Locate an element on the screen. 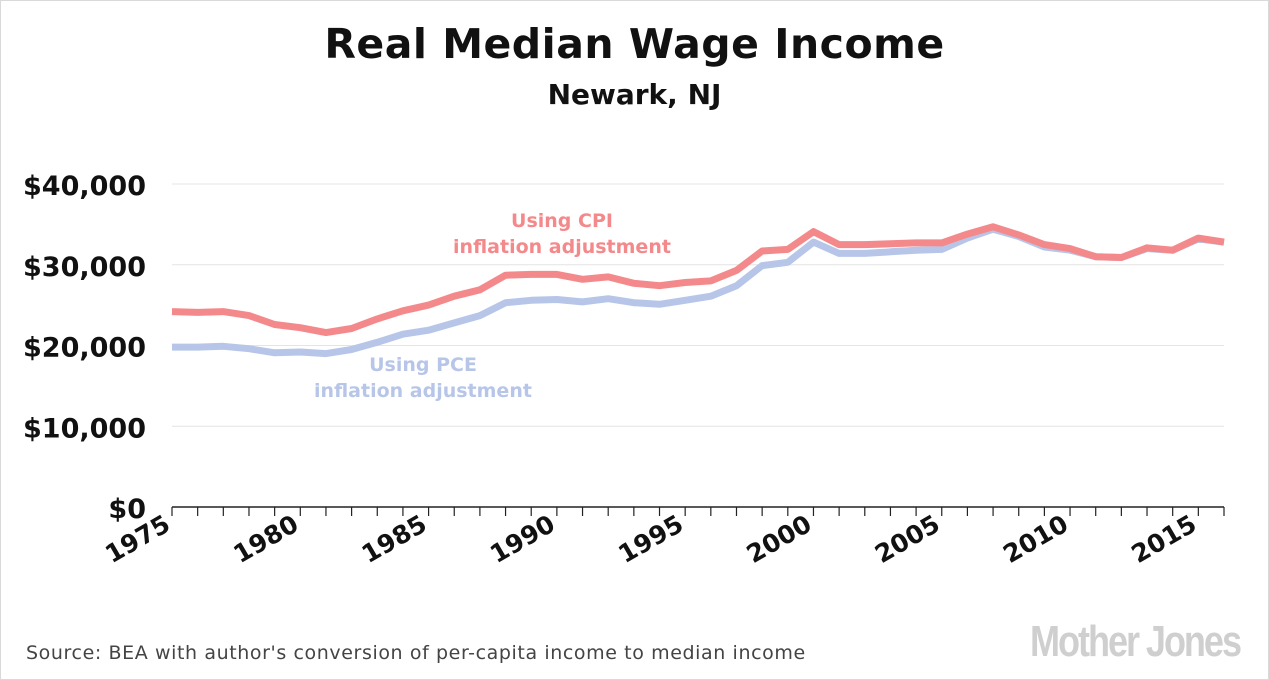 This screenshot has width=1269, height=680. x-tick-label: 1990 is located at coordinates (522, 539).